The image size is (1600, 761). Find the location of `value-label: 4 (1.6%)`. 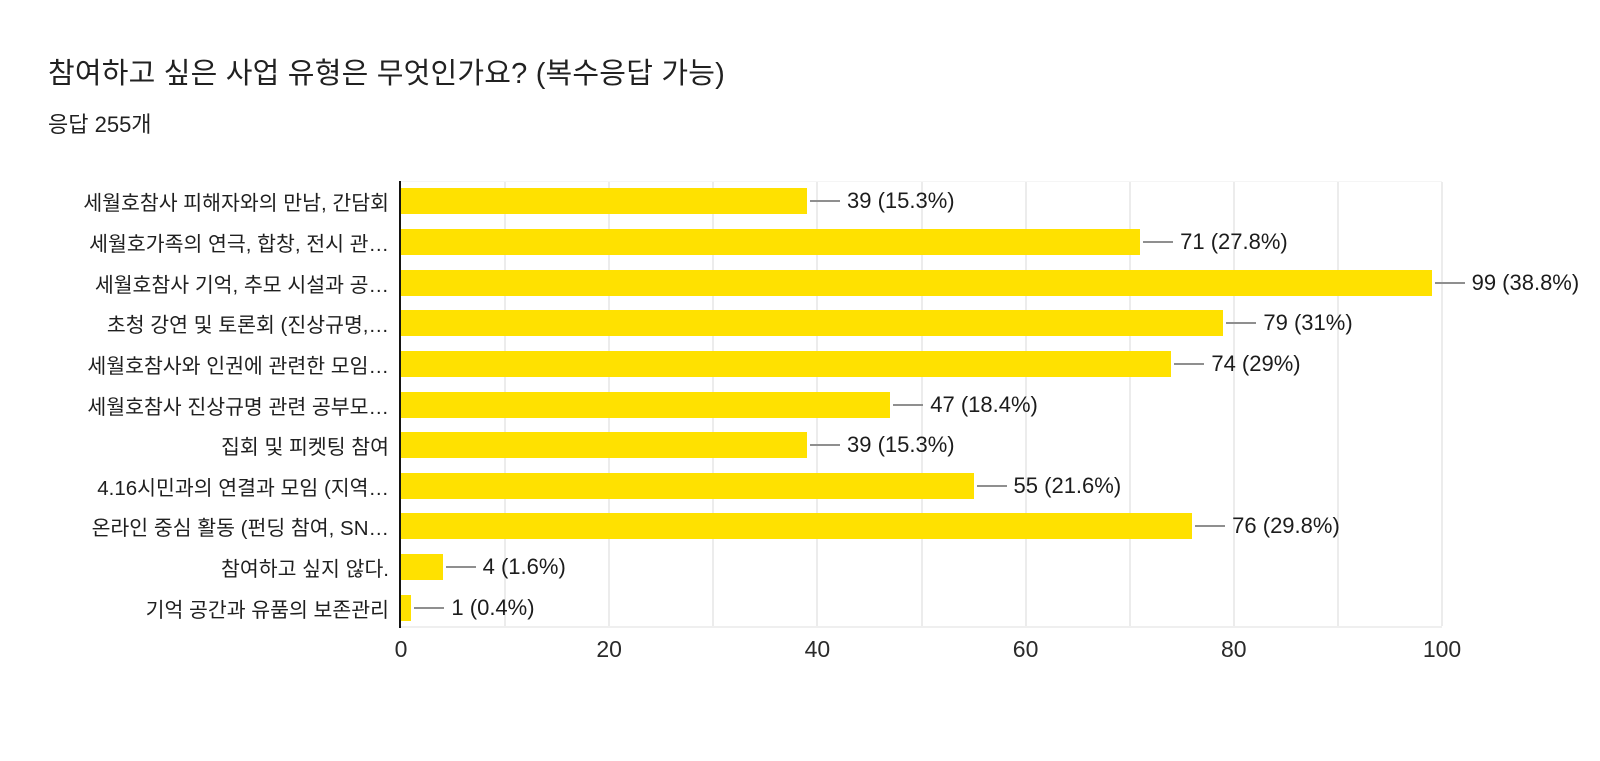

value-label: 4 (1.6%) is located at coordinates (524, 567).